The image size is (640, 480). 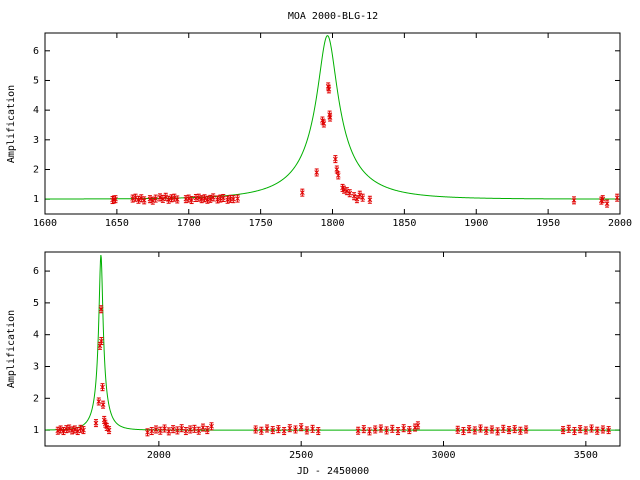 What do you see at coordinates (11, 124) in the screenshot?
I see `top-y-axis-label: Amplification` at bounding box center [11, 124].